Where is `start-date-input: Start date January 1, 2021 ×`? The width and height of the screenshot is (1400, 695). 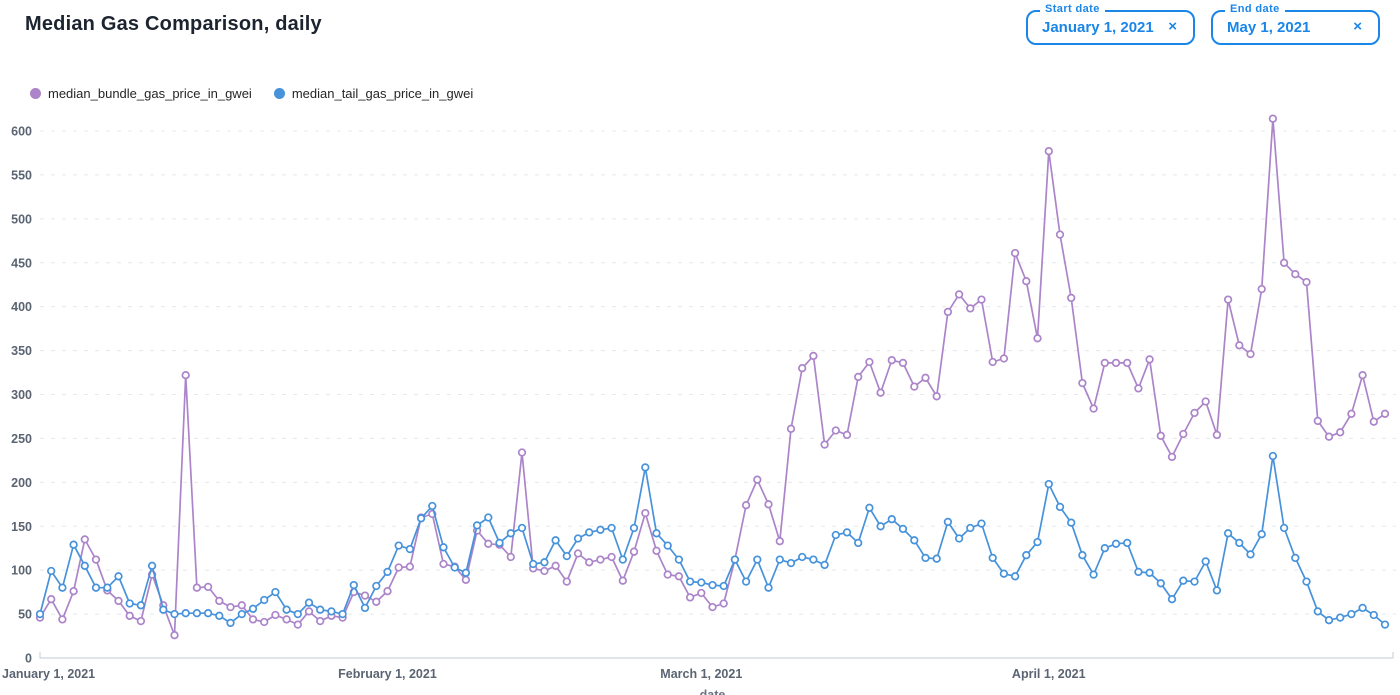 start-date-input: Start date January 1, 2021 × is located at coordinates (1110, 24).